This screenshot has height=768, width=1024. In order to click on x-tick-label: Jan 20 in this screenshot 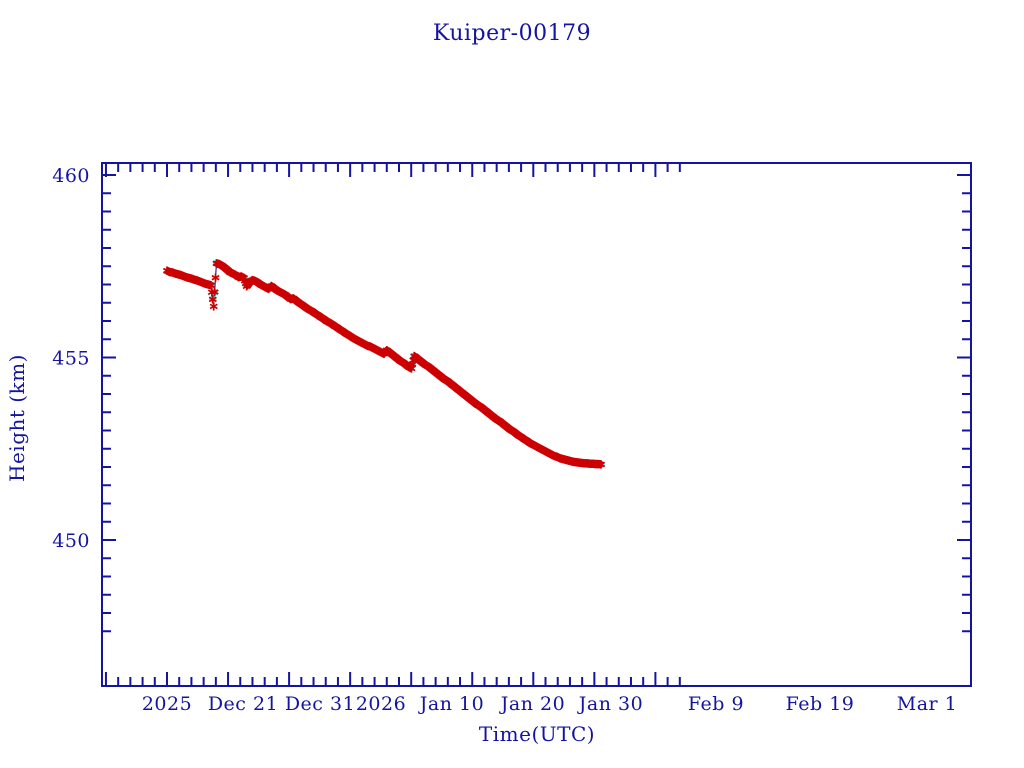, I will do `click(532, 704)`.